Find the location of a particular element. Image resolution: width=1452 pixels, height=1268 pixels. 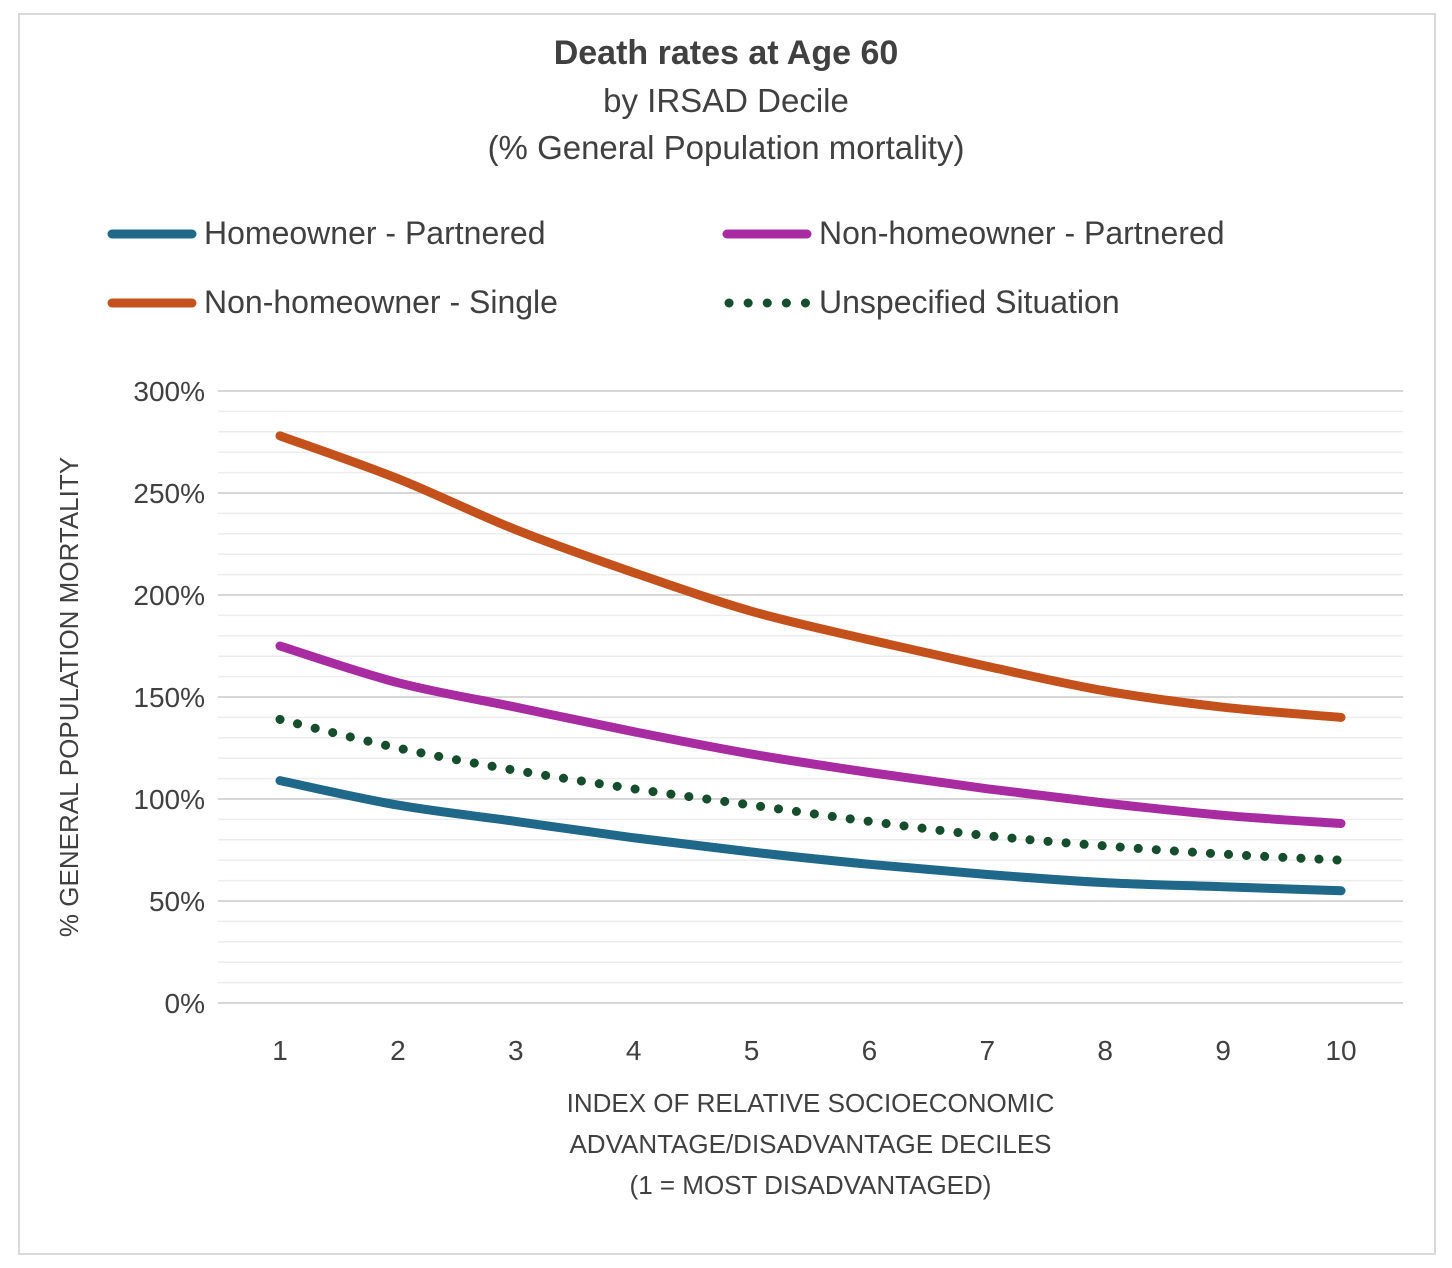

series-line-non-homeowner-partnered is located at coordinates (810, 734).